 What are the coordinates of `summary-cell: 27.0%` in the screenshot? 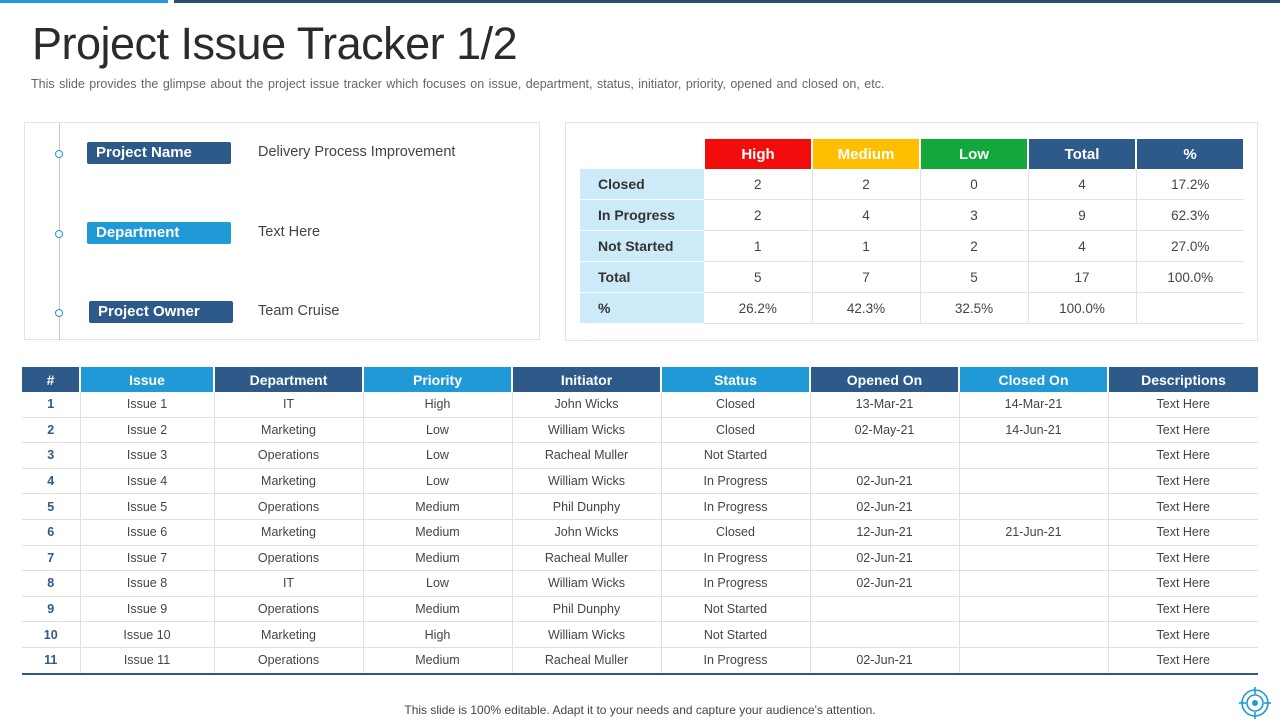 It's located at (1190, 246).